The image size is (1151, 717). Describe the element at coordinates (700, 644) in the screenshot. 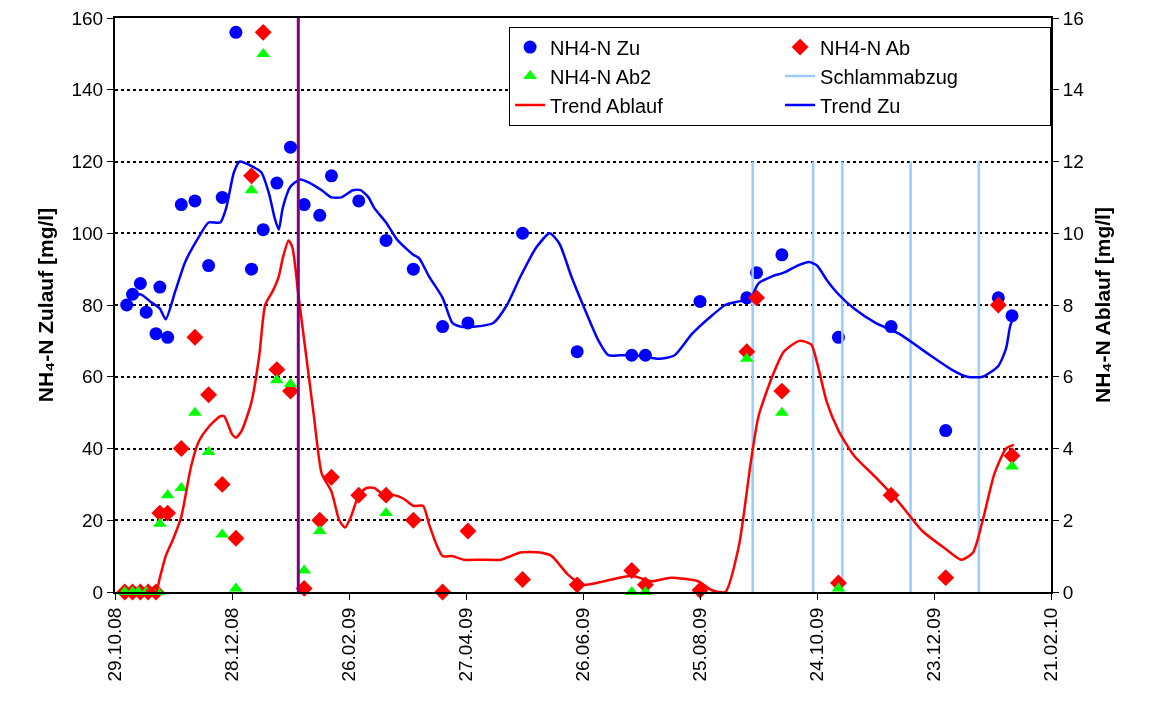

I see `x-tick-label: 25.08.09` at that location.